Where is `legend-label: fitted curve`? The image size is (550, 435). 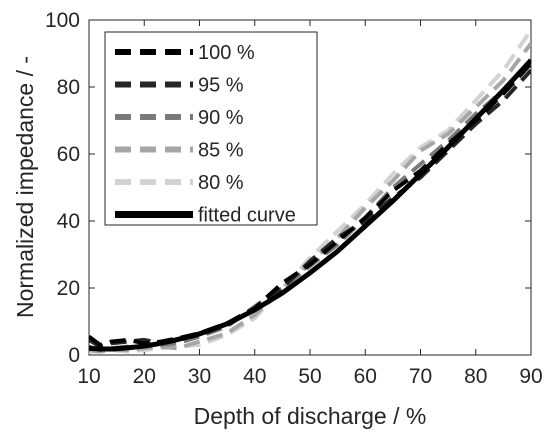
legend-label: fitted curve is located at coordinates (247, 216).